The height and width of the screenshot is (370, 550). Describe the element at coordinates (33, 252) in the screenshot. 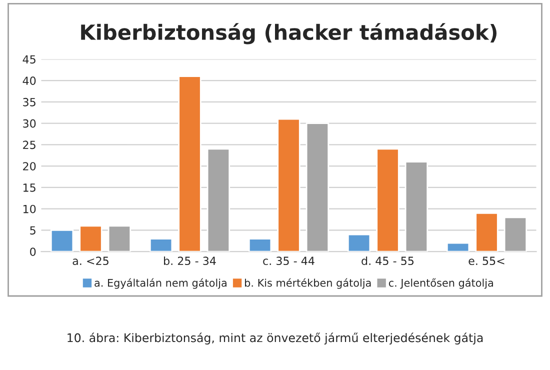

I see `y-tick-label: 0` at that location.